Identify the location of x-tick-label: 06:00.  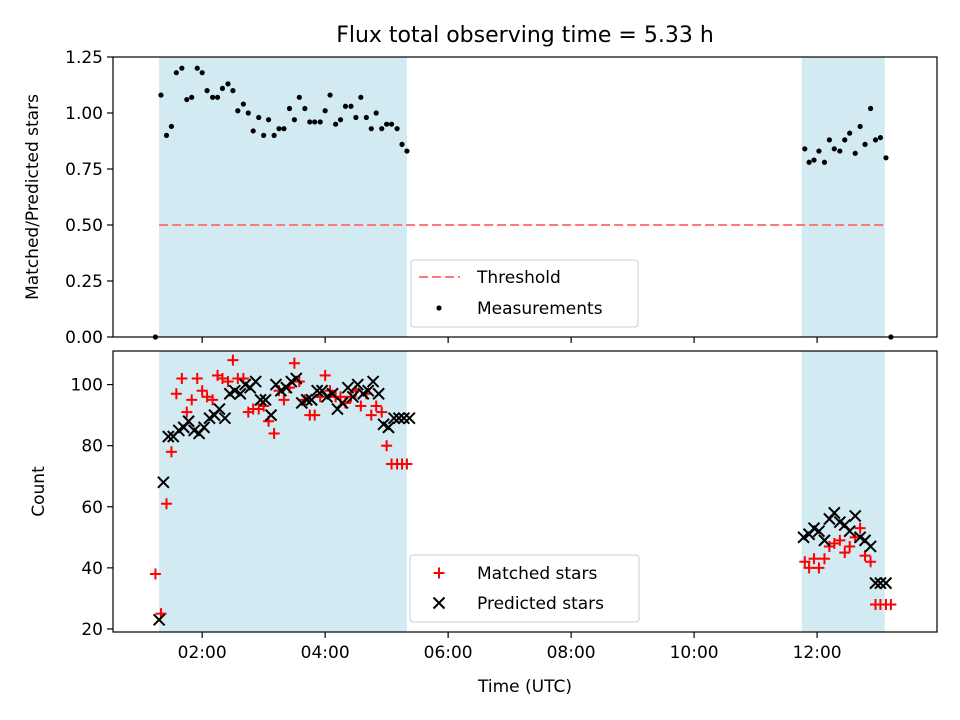
(448, 653).